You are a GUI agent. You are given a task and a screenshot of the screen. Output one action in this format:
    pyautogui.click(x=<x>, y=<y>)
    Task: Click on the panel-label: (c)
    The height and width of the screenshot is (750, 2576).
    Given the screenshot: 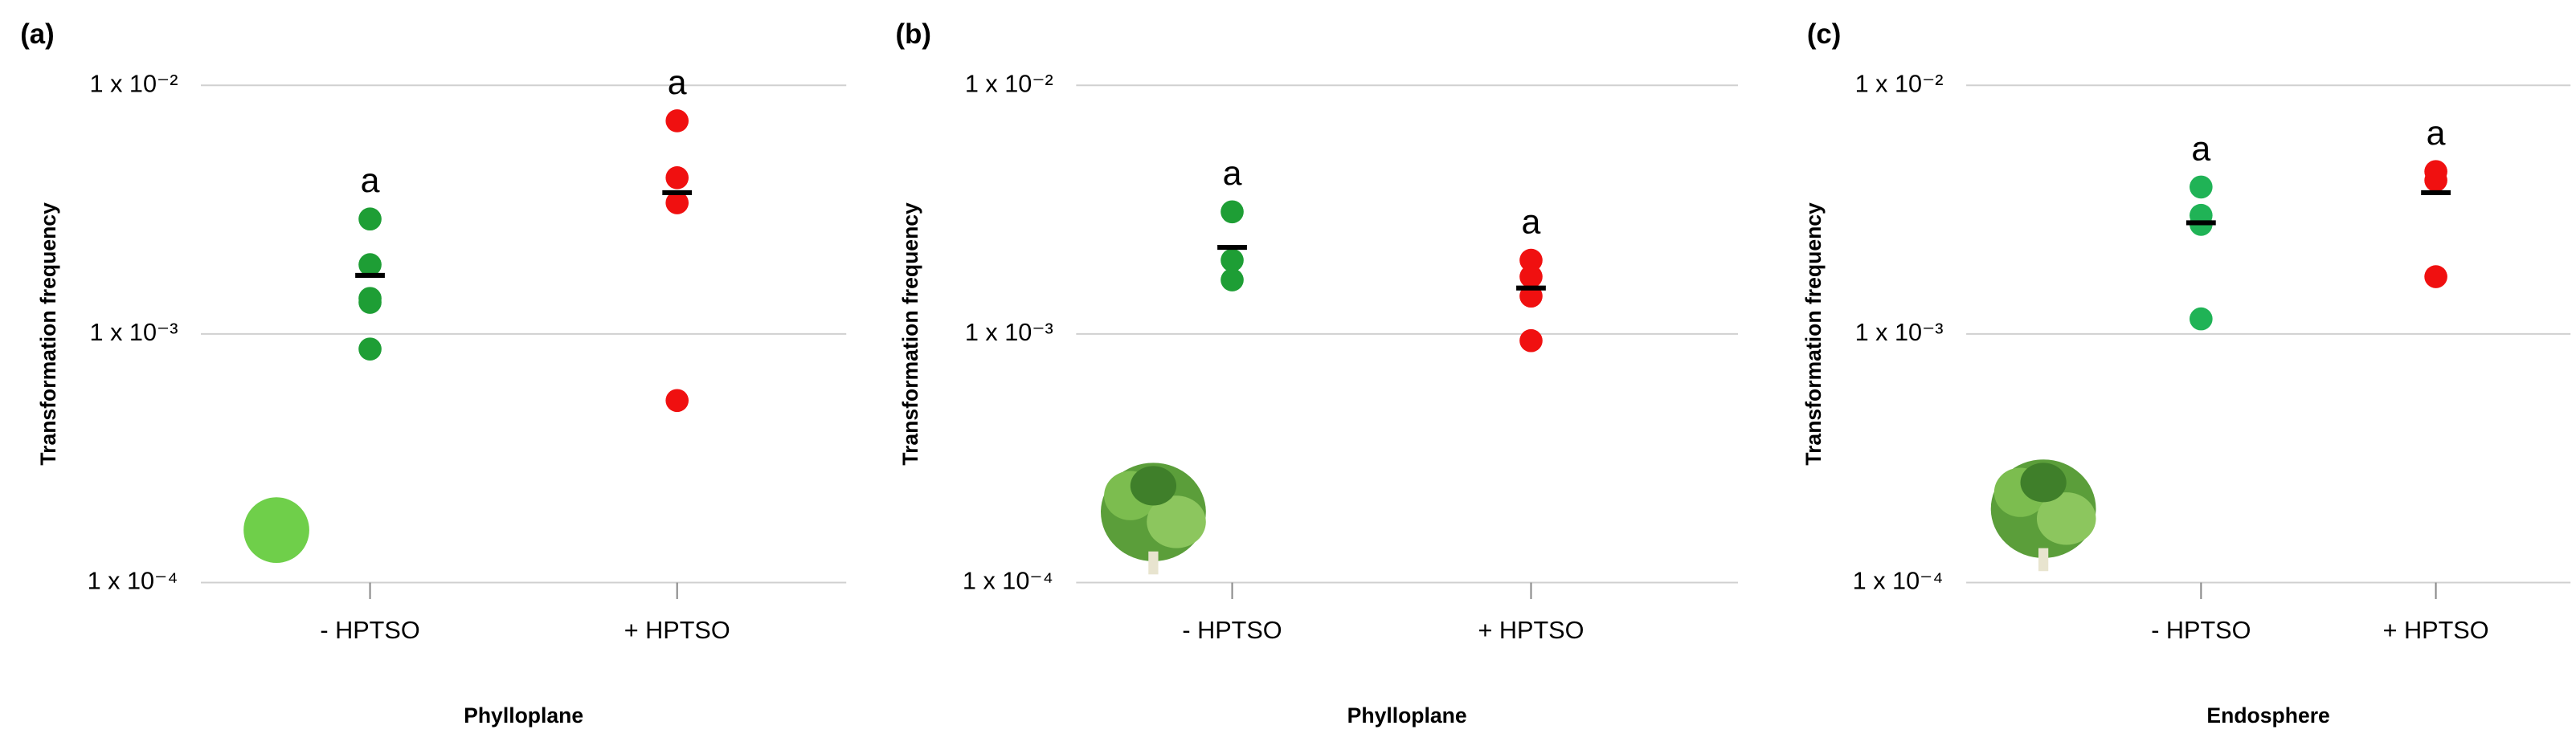 What is the action you would take?
    pyautogui.click(x=1824, y=34)
    